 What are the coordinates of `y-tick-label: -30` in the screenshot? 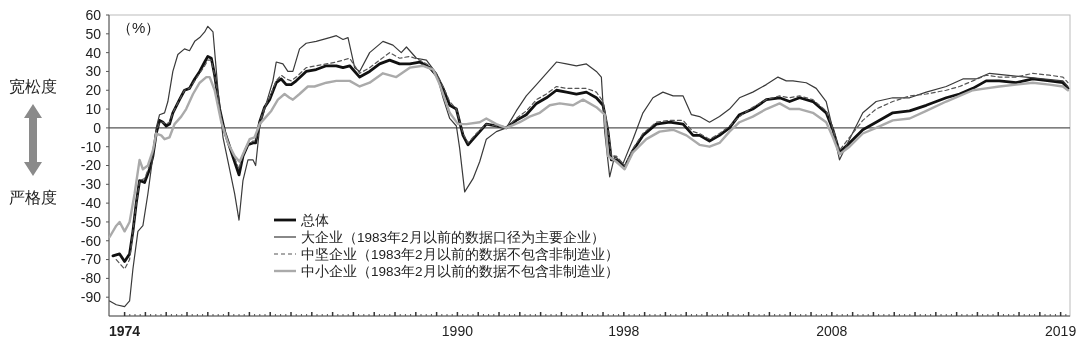 It's located at (91, 184).